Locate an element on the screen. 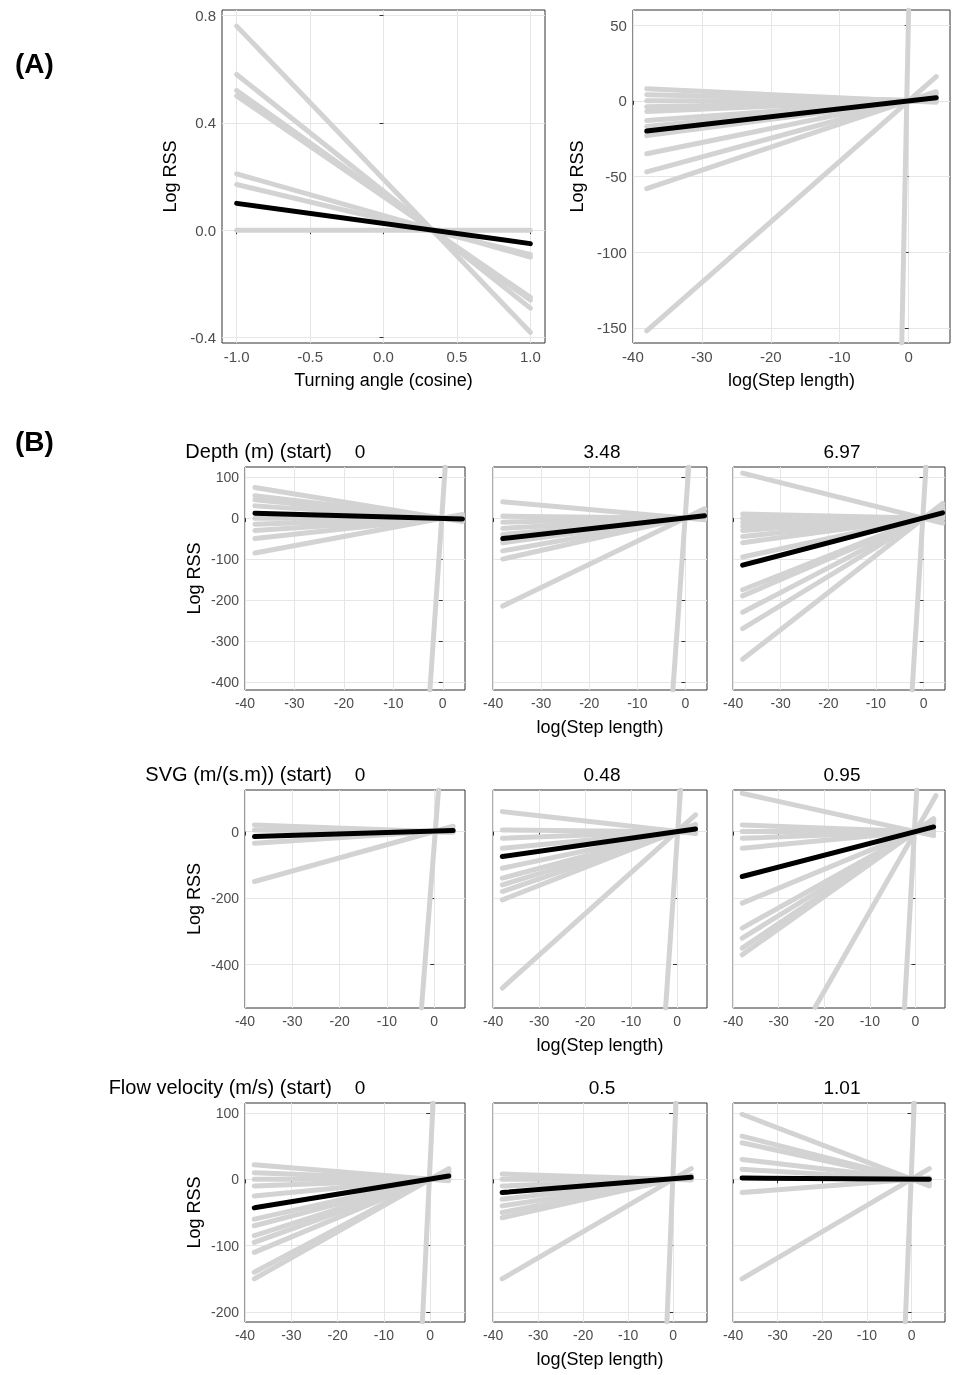 The image size is (955, 1375). x-tick-label: 0.0 is located at coordinates (383, 356).